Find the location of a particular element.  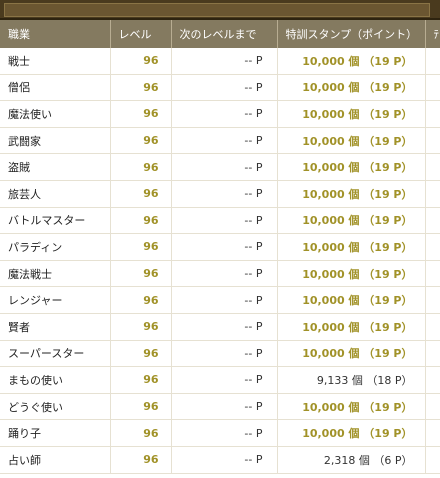

table-row: 戦士 96 -- P 10,000 個 （19 P） is located at coordinates (220, 61).